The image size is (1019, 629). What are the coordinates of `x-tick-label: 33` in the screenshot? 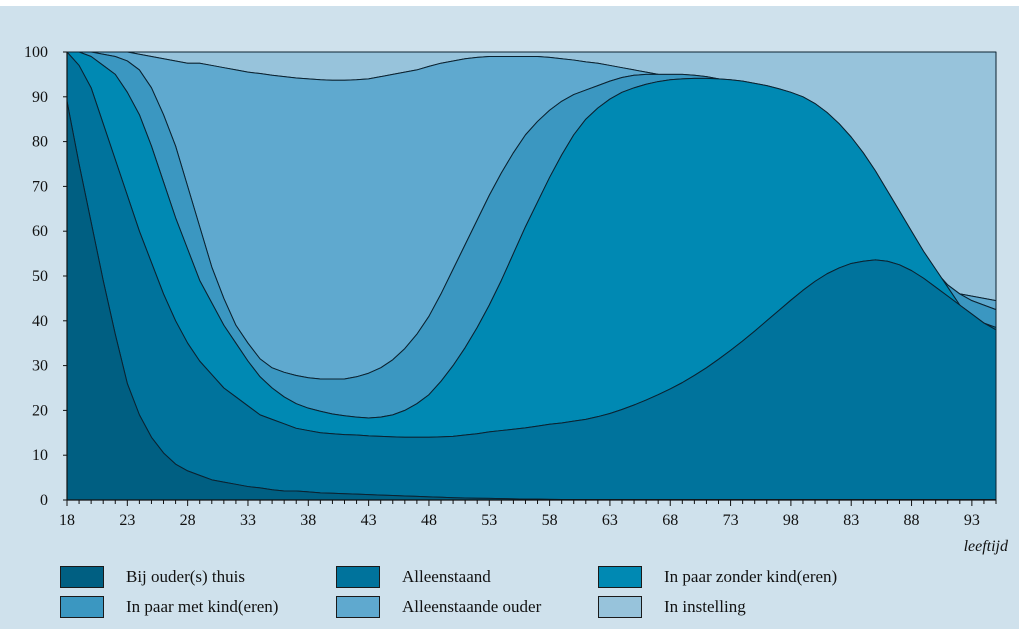 It's located at (248, 520).